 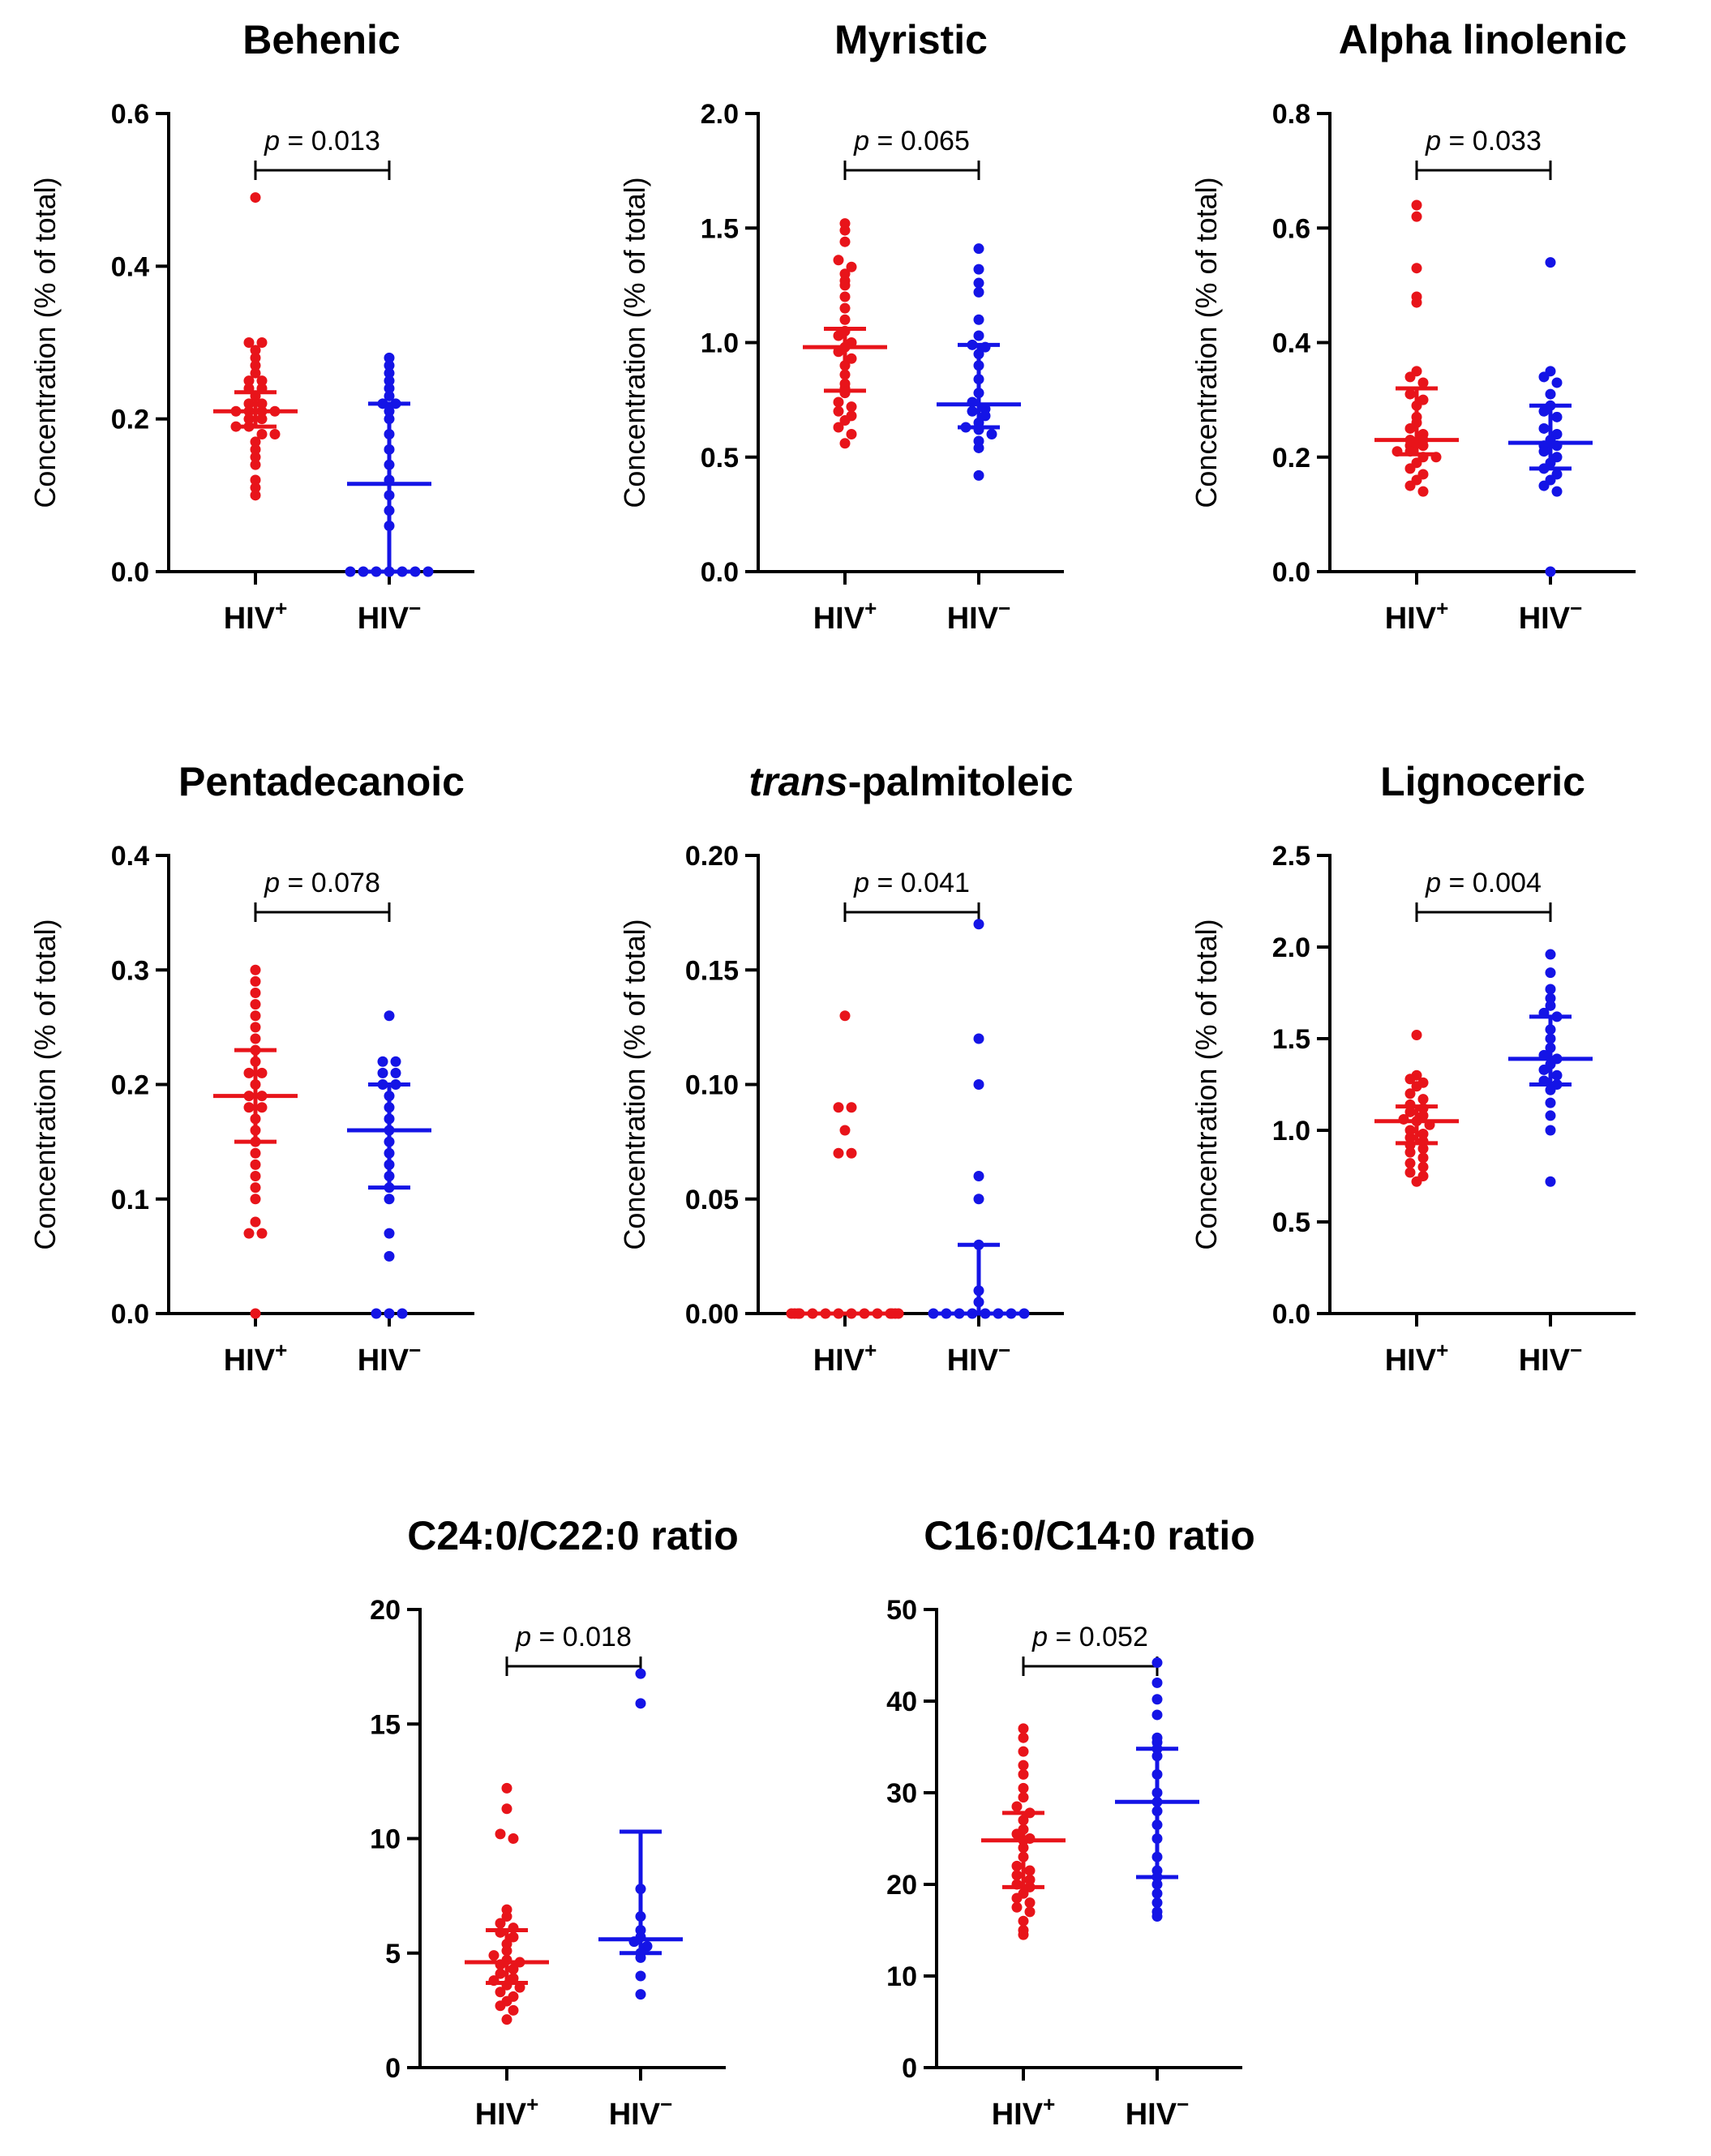 What do you see at coordinates (1291, 228) in the screenshot?
I see `y-tick-label: 0.6` at bounding box center [1291, 228].